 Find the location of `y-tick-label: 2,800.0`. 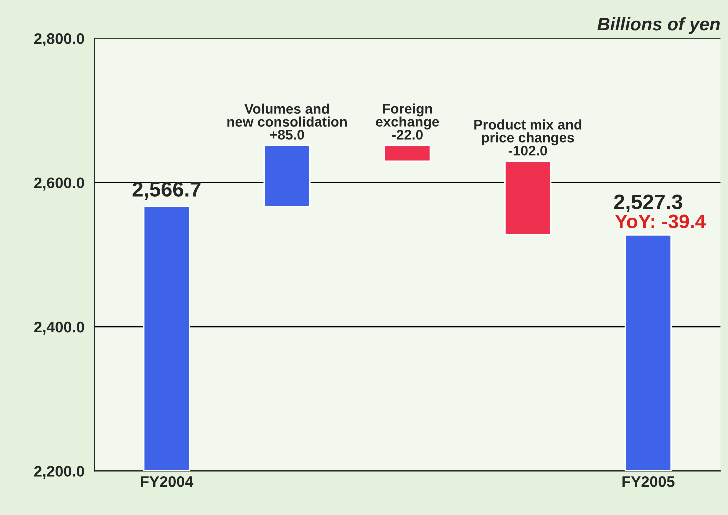

y-tick-label: 2,800.0 is located at coordinates (59, 40).